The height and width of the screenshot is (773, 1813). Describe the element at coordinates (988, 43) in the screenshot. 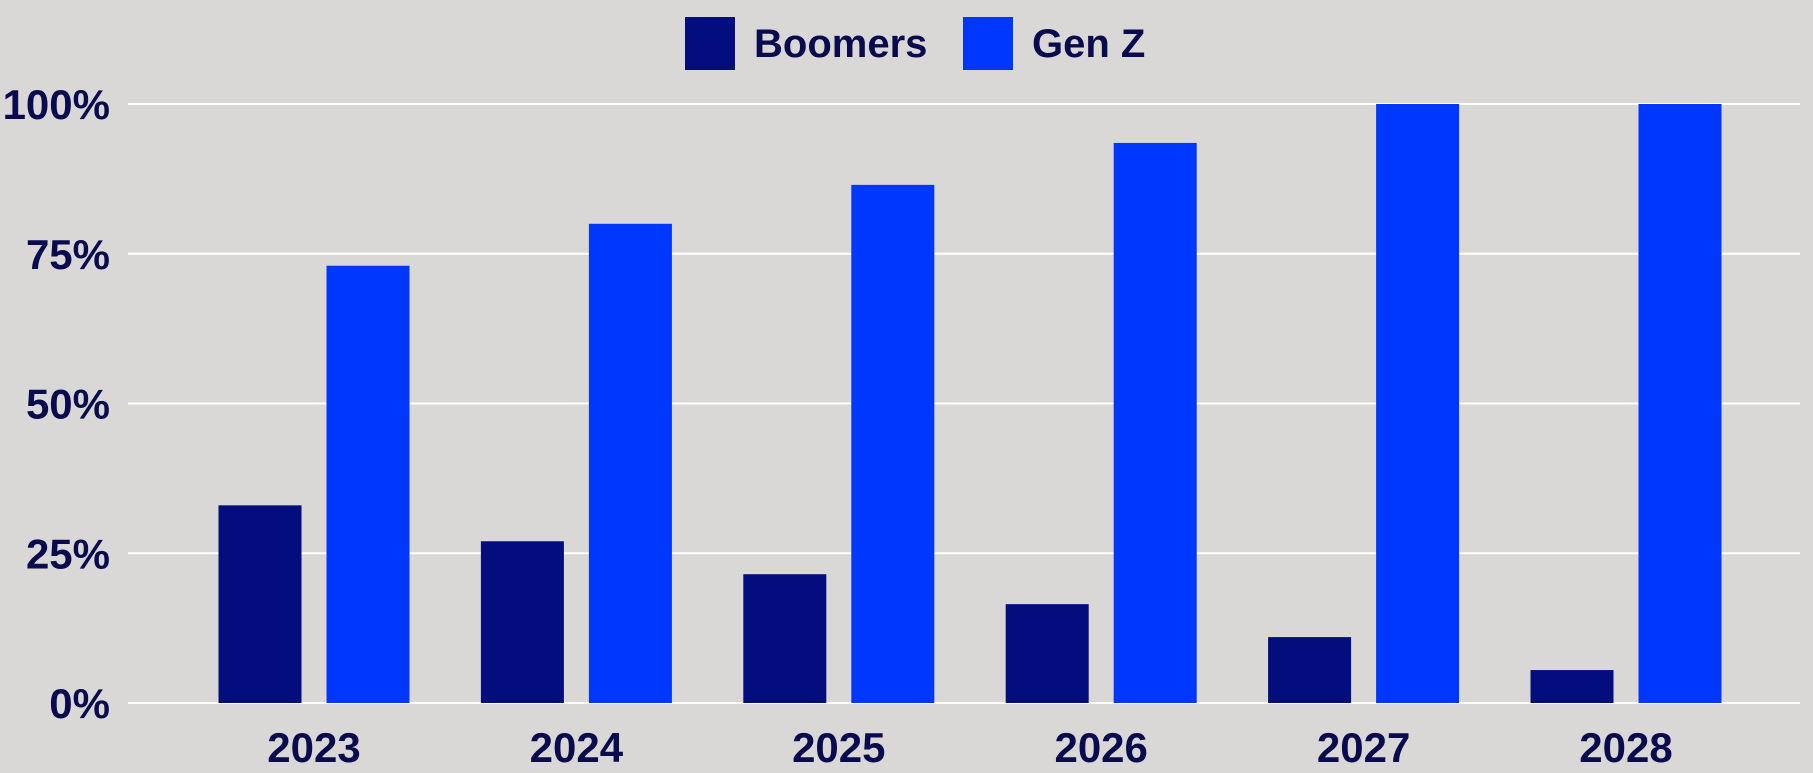

I see `legend-swatch-gen-z` at that location.